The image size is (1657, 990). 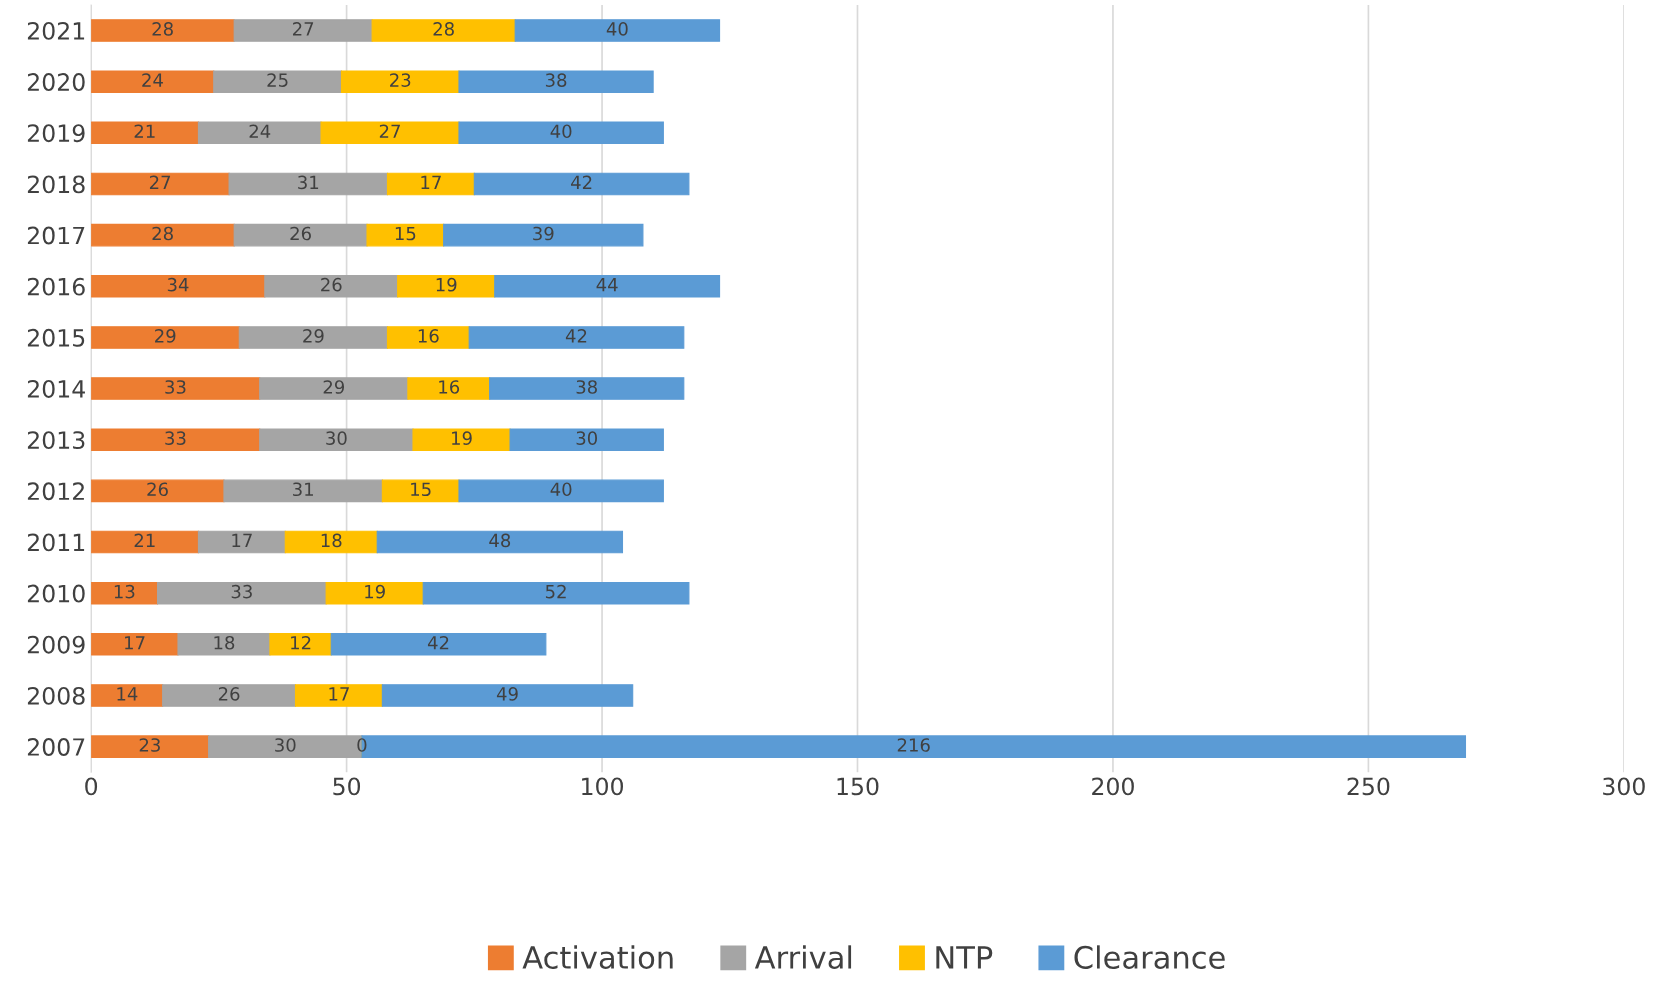 I want to click on y-tick-label: 2008, so click(x=56, y=695).